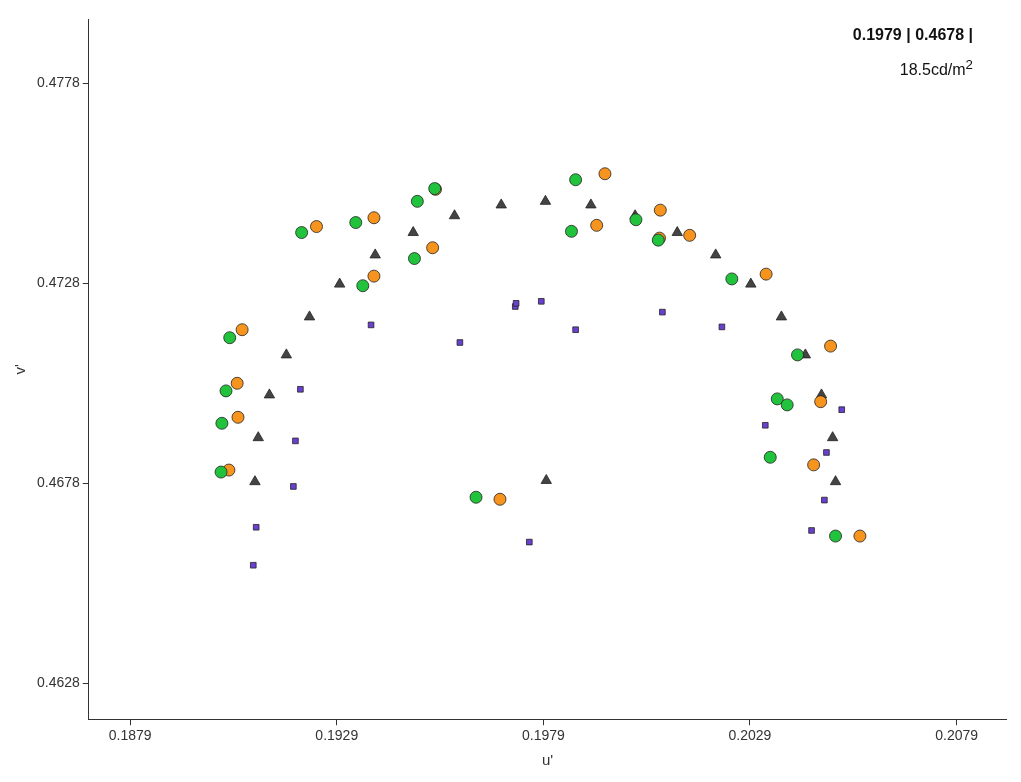 The height and width of the screenshot is (782, 1021). I want to click on annotation: 18.5cd/m$^{2}$, so click(935, 68).